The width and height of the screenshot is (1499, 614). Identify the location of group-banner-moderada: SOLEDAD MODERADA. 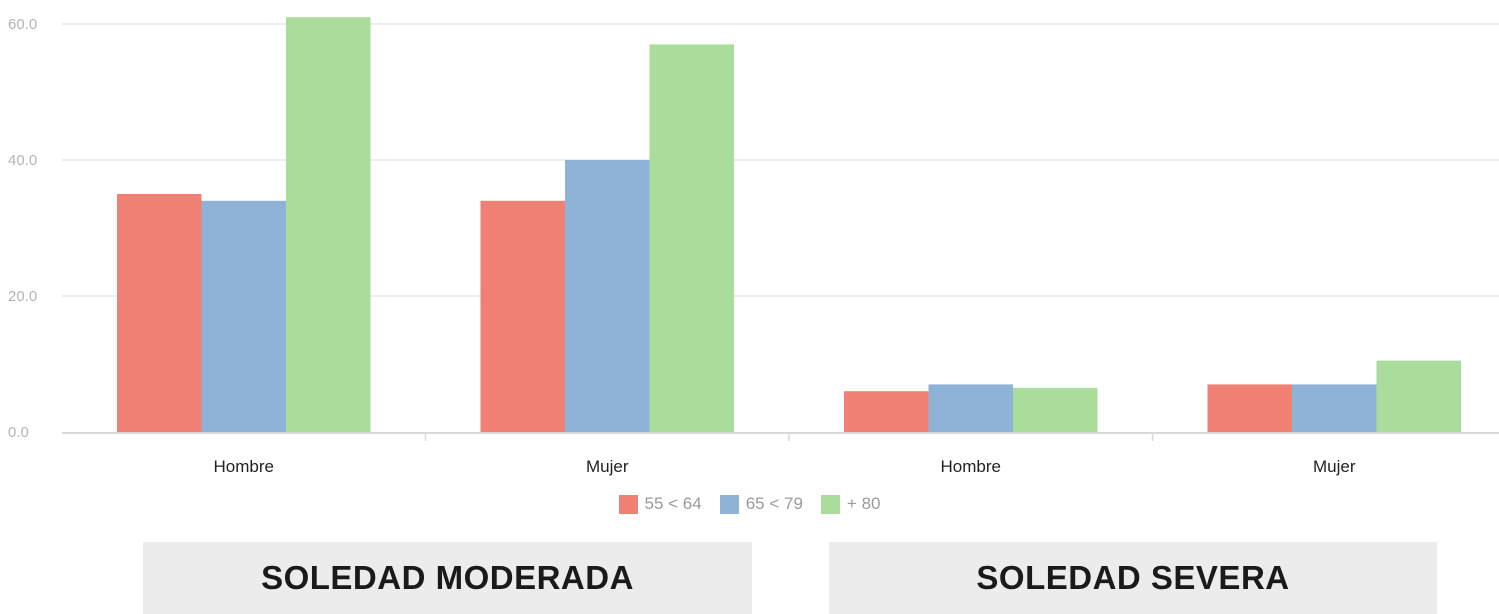
(447, 578).